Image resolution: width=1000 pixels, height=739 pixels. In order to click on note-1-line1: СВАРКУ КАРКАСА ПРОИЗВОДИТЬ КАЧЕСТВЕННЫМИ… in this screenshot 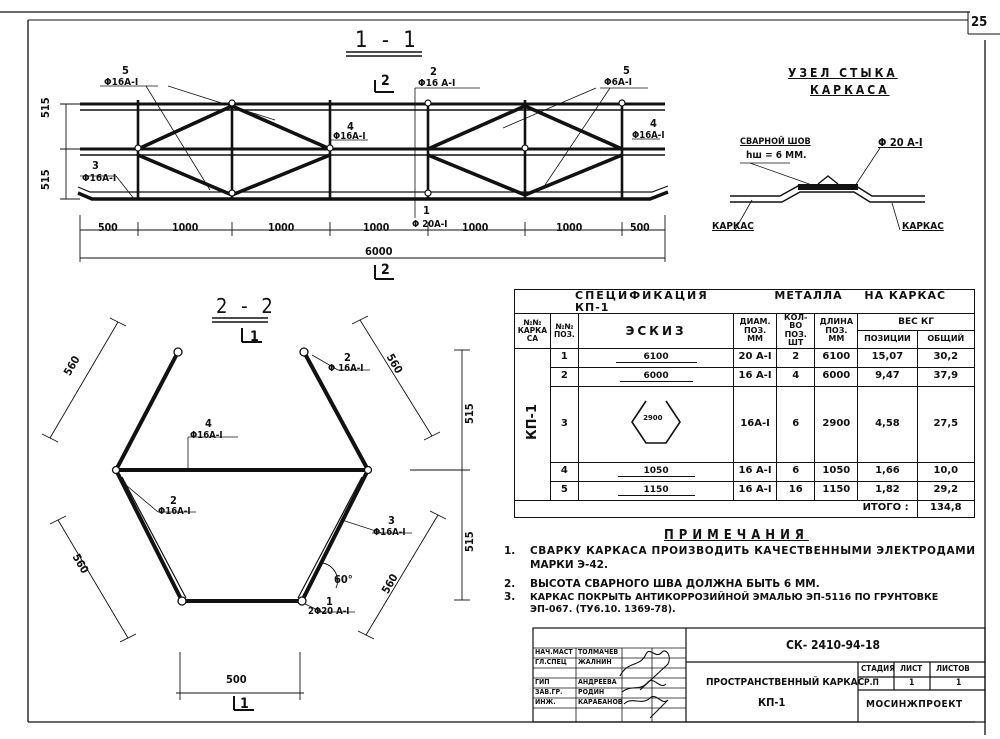, I will do `click(753, 551)`.